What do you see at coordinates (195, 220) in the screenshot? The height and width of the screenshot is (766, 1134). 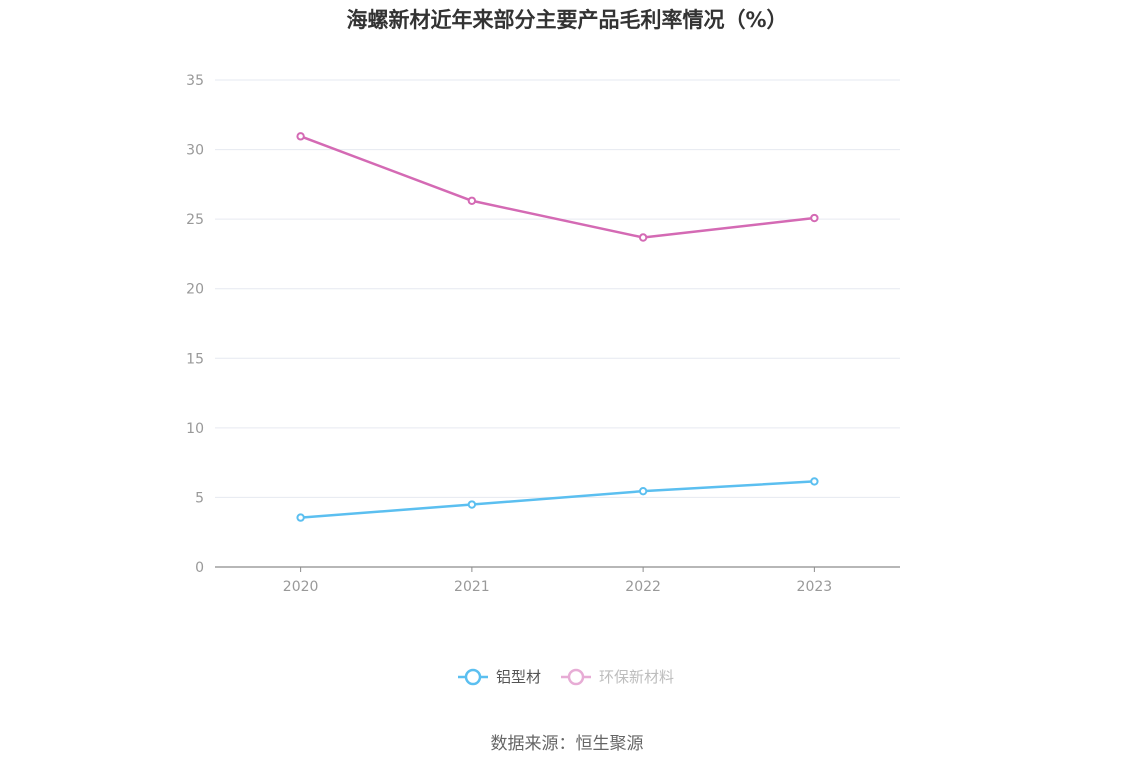 I see `y-tick-label: 25` at bounding box center [195, 220].